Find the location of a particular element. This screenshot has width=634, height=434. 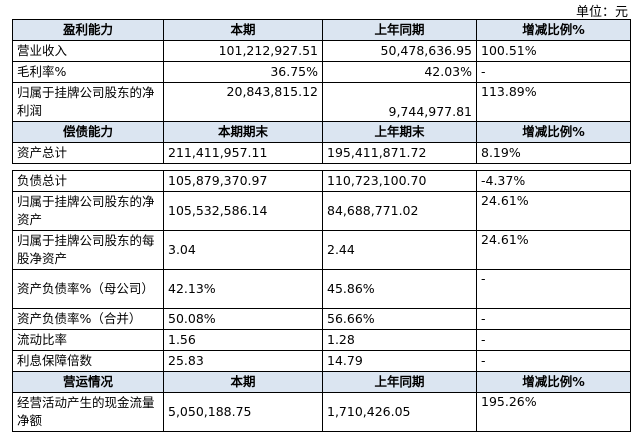

header-row: 偿债能力 本期期末 上年期末 增减比例% is located at coordinates (321, 132).